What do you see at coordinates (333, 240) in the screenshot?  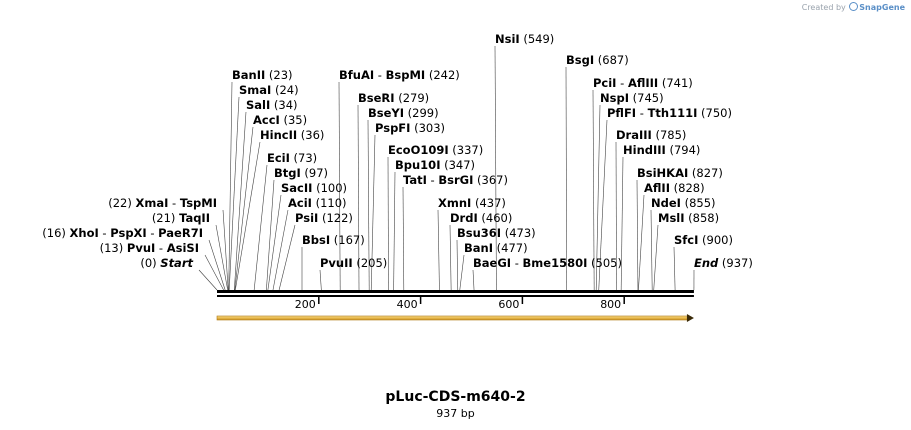 I see `site-label-bbsi: BbsI (167)` at bounding box center [333, 240].